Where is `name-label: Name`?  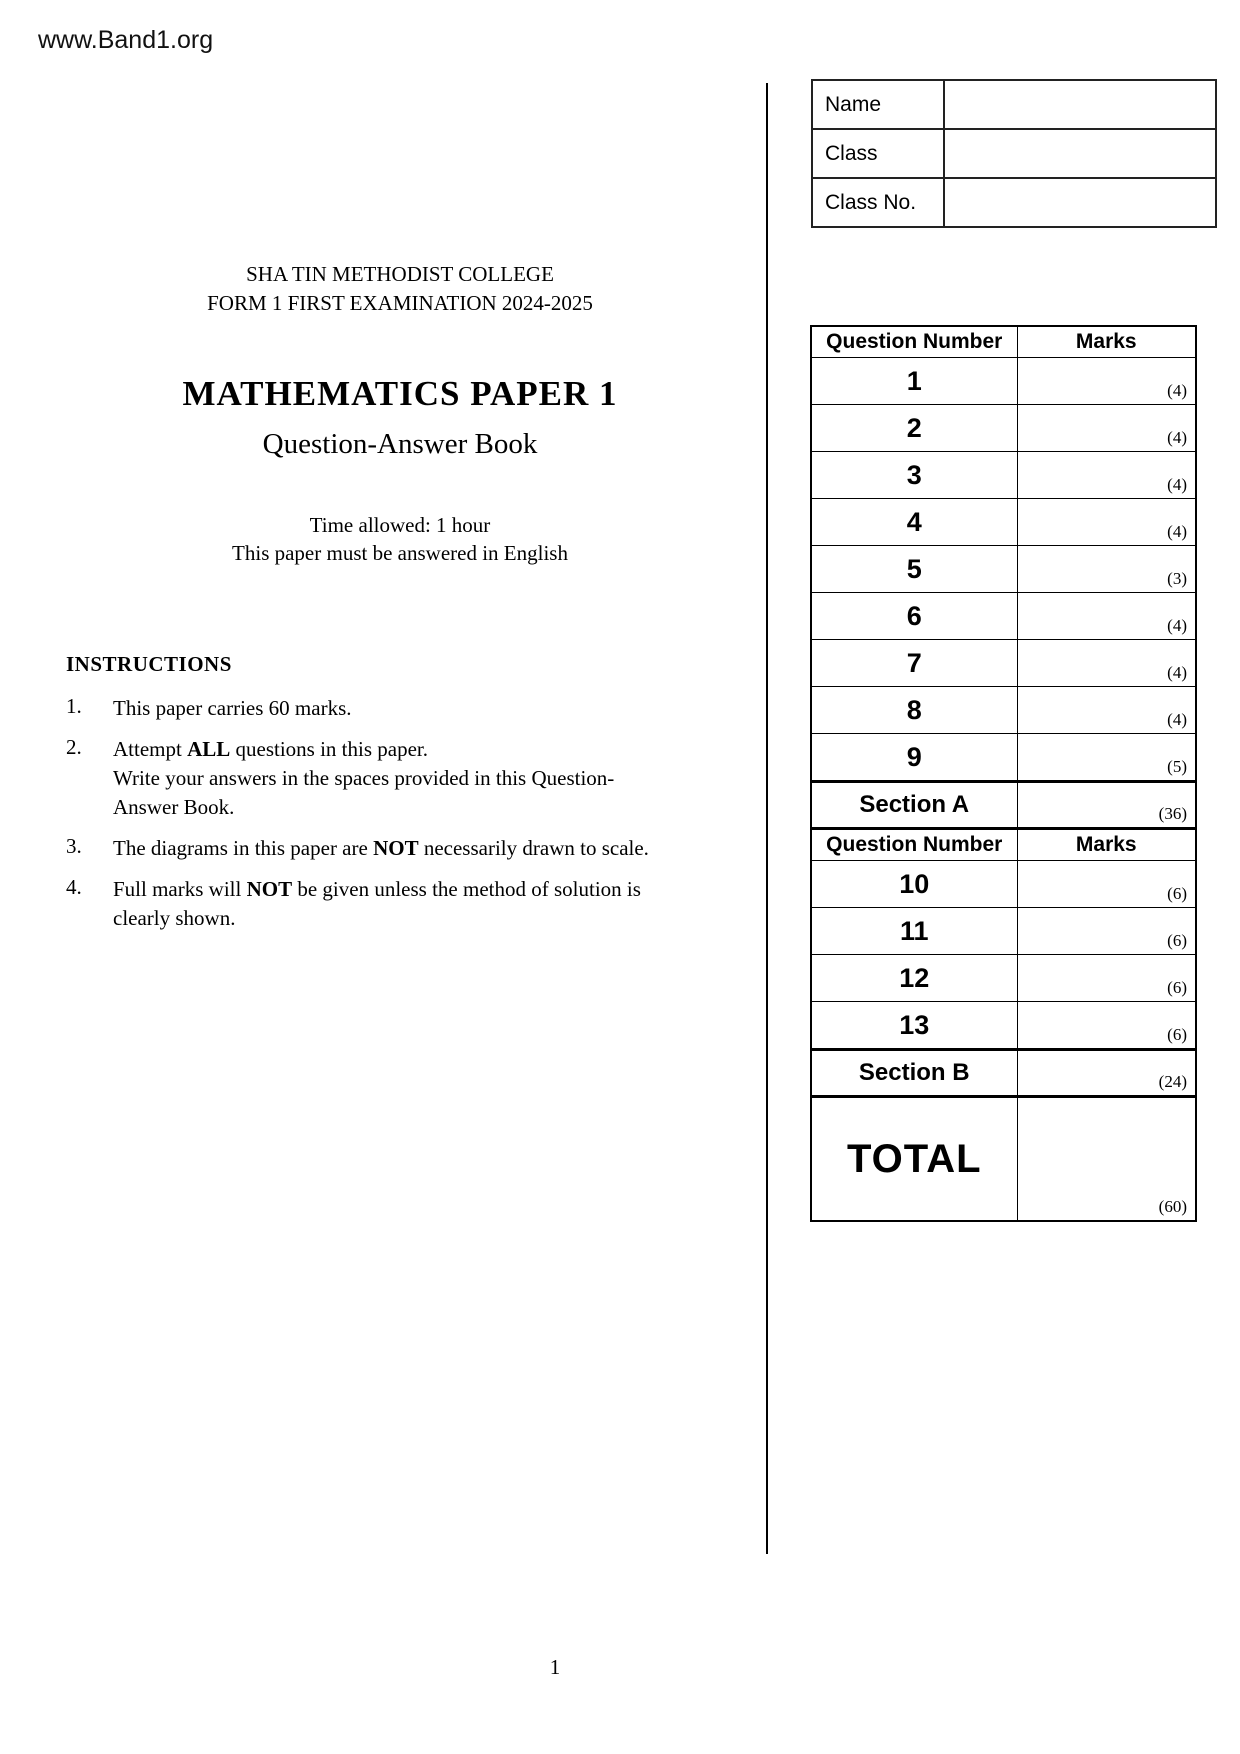
name-label: Name is located at coordinates (878, 104).